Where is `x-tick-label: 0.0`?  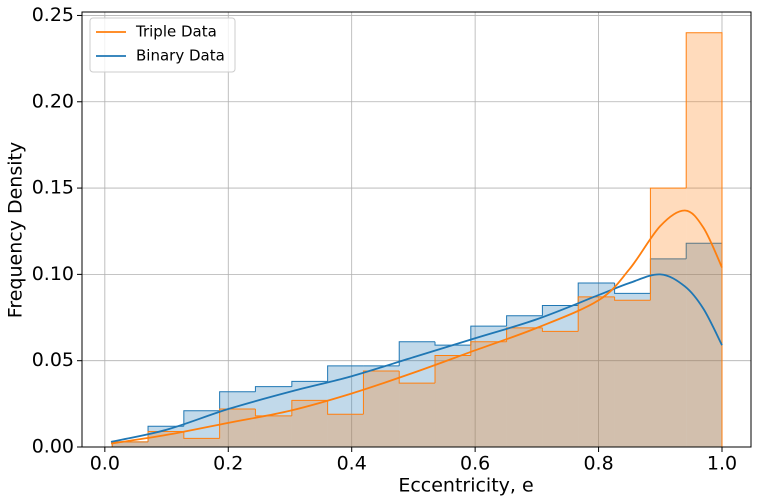 x-tick-label: 0.0 is located at coordinates (105, 464).